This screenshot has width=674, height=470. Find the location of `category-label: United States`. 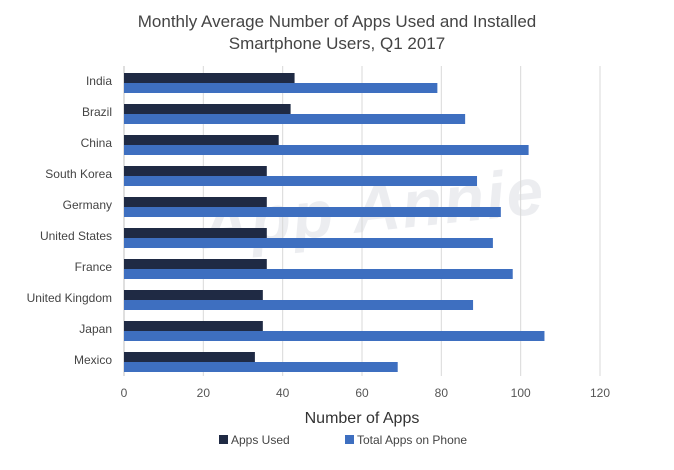

category-label: United States is located at coordinates (76, 236).